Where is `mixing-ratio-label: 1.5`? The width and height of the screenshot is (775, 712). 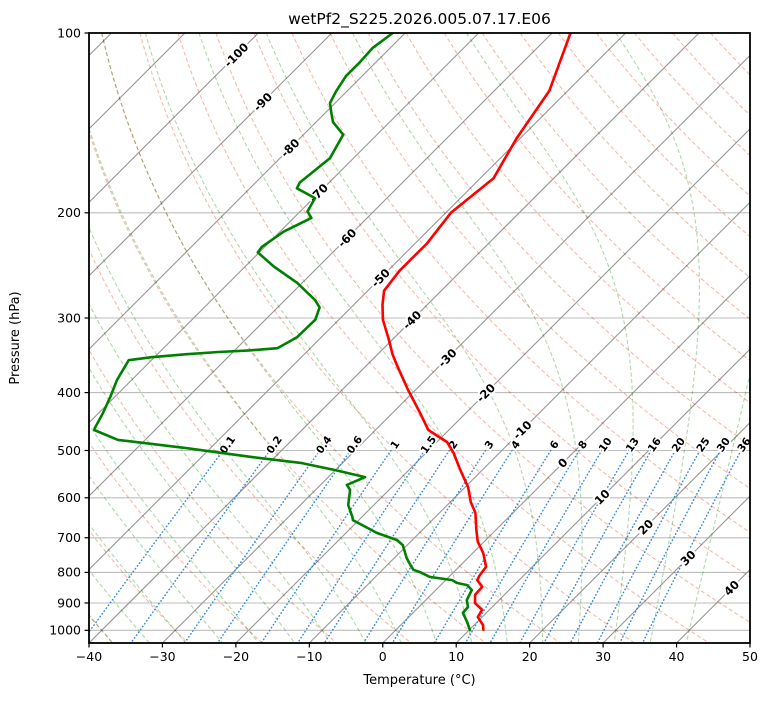 mixing-ratio-label: 1.5 is located at coordinates (429, 445).